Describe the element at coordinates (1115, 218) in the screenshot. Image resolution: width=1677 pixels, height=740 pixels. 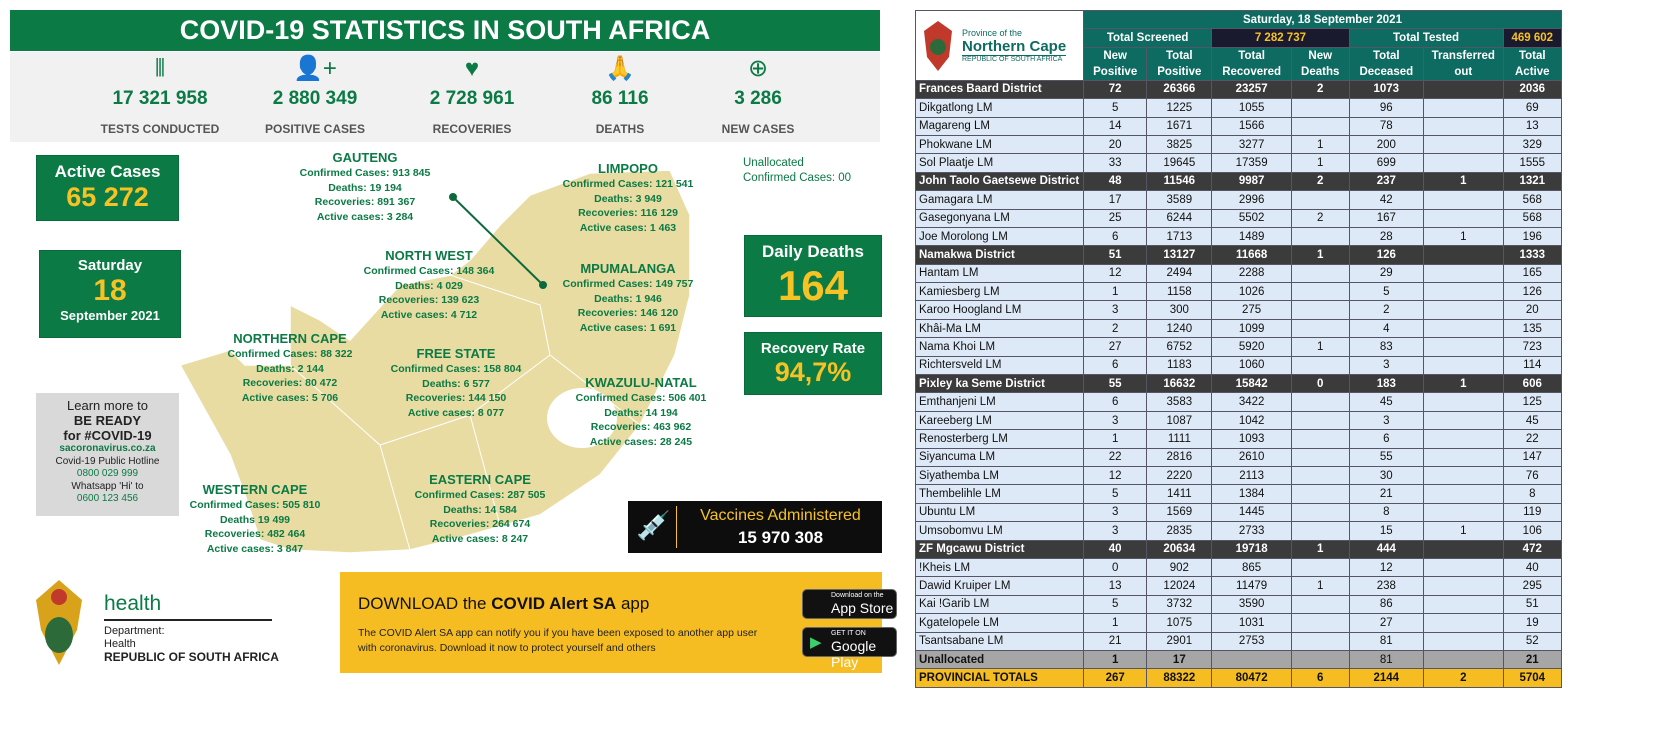
I see `cell: 25` at that location.